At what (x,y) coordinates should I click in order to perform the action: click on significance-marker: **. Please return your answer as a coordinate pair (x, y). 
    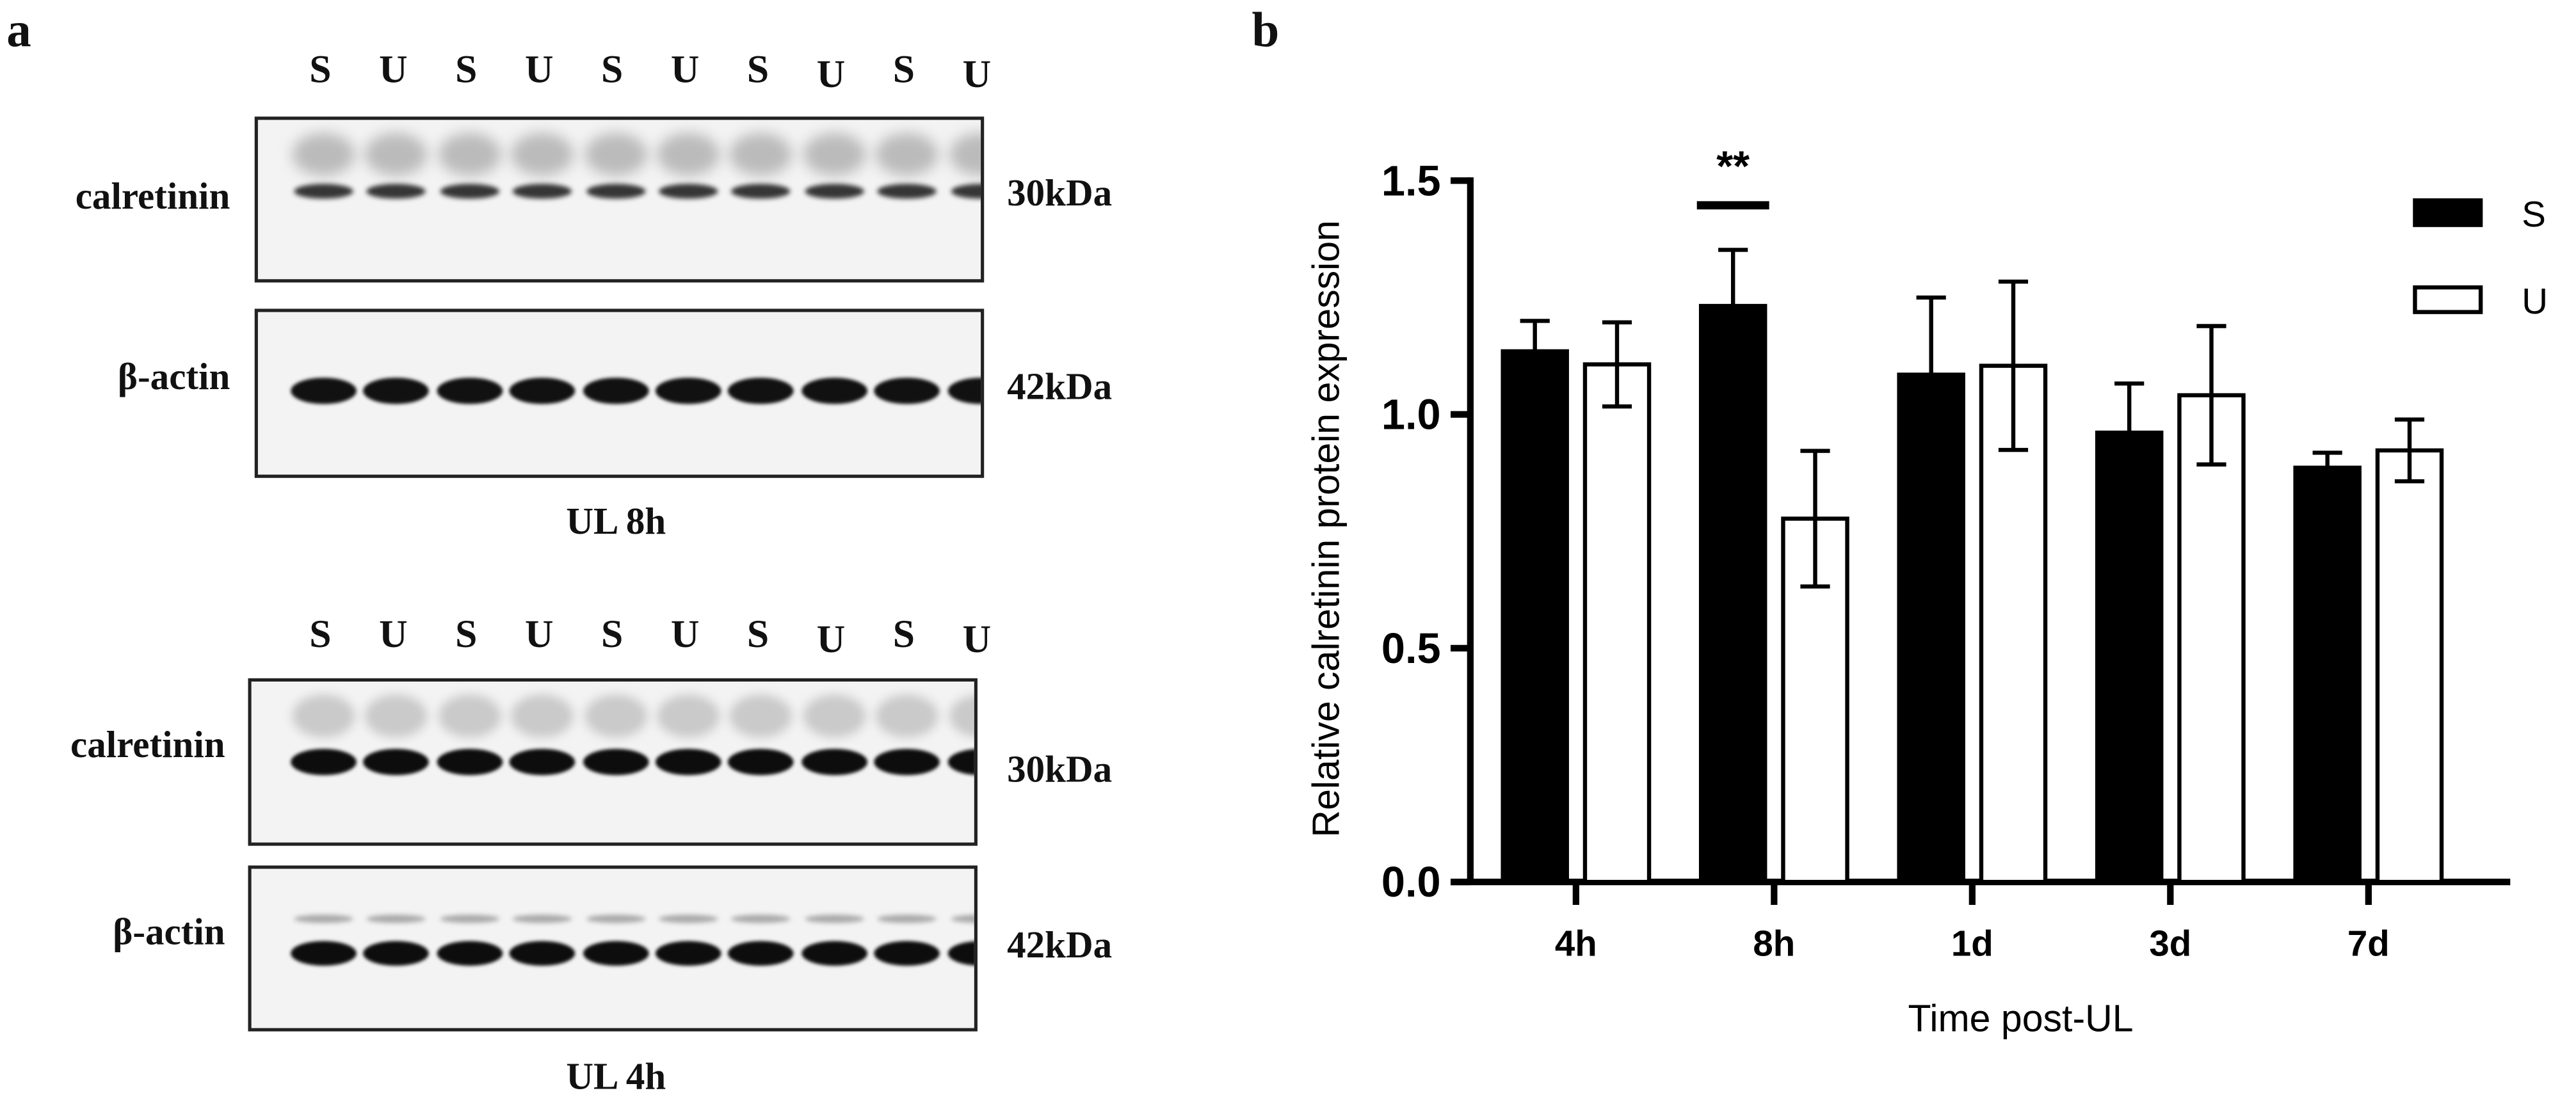
    Looking at the image, I should click on (1733, 166).